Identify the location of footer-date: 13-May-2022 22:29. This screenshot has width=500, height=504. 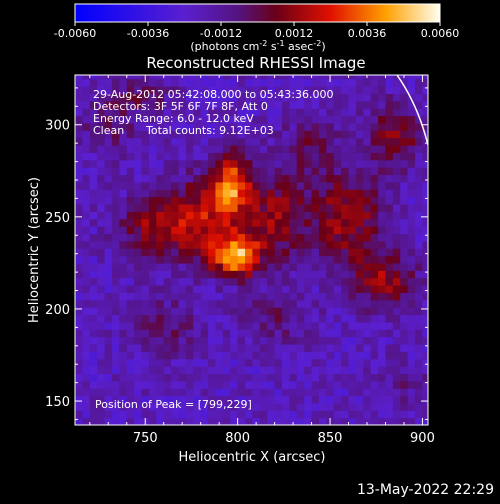
(425, 490).